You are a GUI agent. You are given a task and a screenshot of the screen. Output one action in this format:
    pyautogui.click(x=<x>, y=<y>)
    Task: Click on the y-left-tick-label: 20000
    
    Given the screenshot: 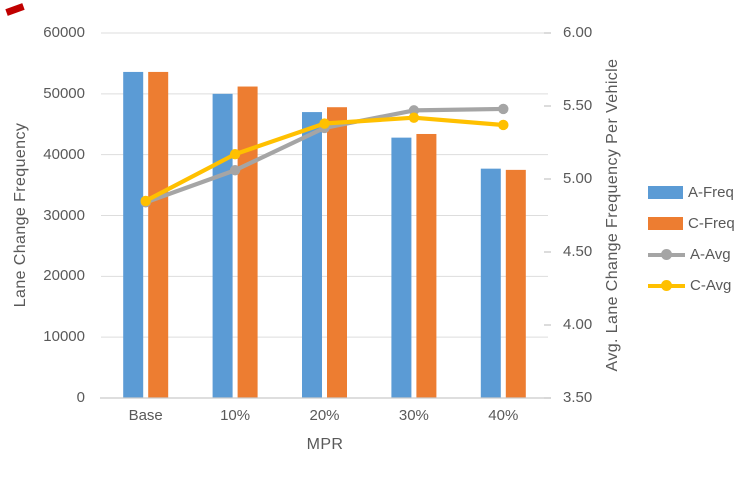 What is the action you would take?
    pyautogui.click(x=64, y=276)
    